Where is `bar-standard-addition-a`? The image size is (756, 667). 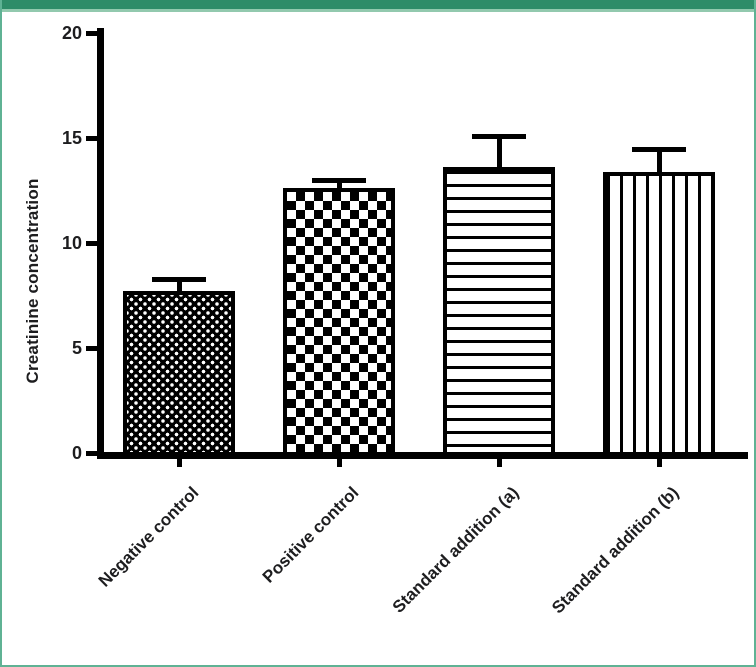 bar-standard-addition-a is located at coordinates (499, 311).